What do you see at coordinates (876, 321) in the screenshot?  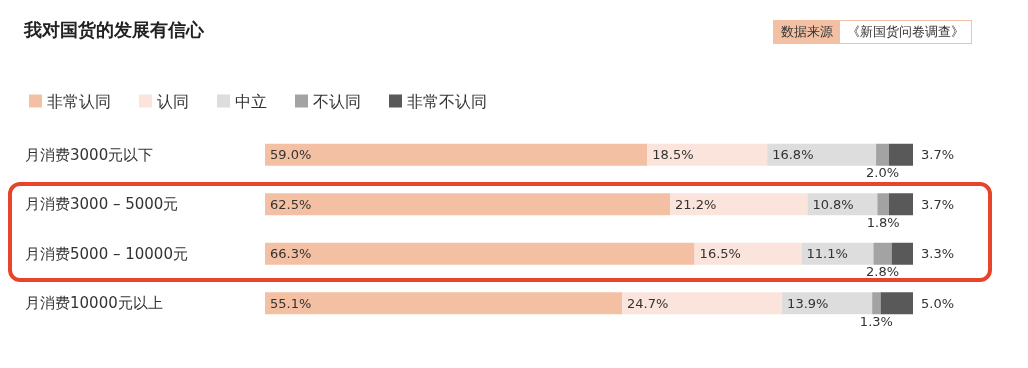 I see `data-label: 1.3%` at bounding box center [876, 321].